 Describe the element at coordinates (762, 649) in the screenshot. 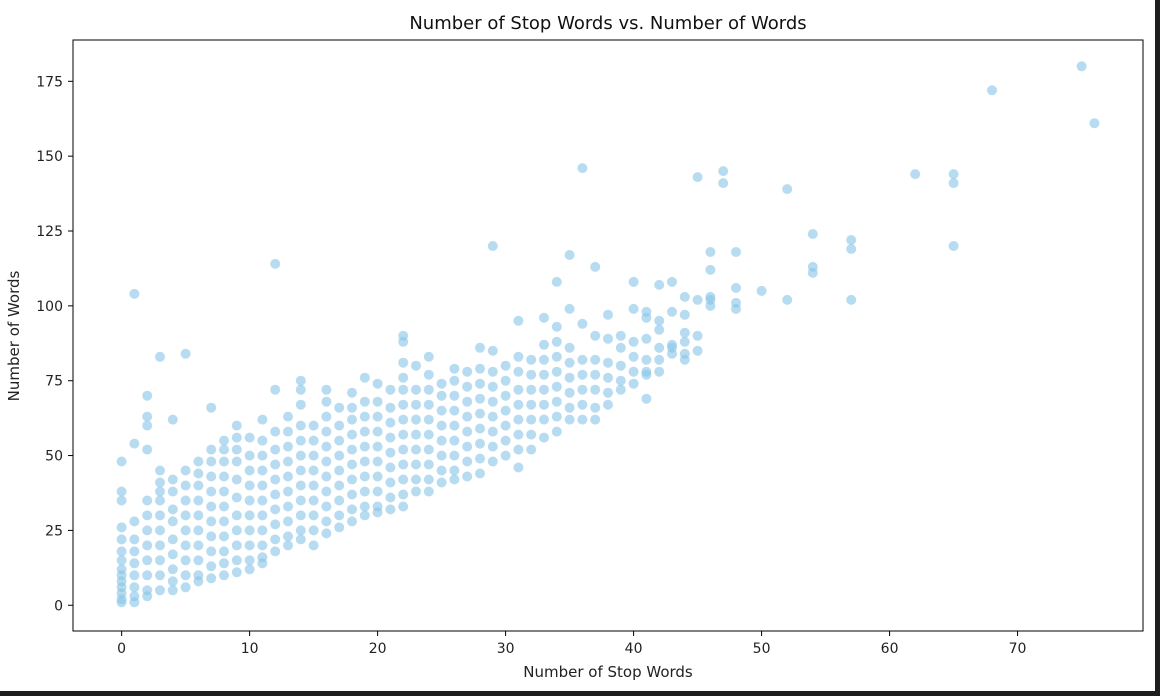

I see `x-tick-label: 50` at that location.